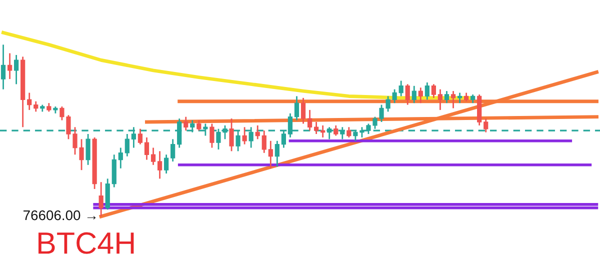 The width and height of the screenshot is (600, 268). Describe the element at coordinates (60, 215) in the screenshot. I see `annotation: 76606.00 →` at that location.